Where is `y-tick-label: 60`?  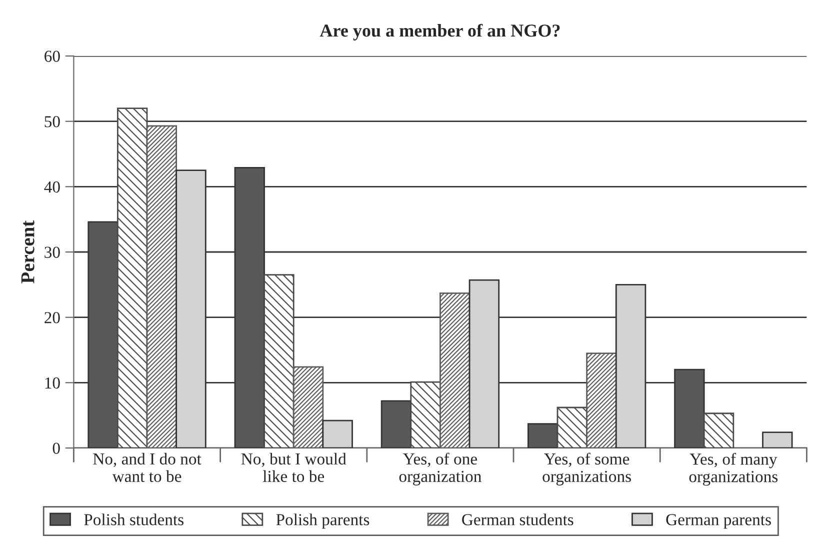
y-tick-label: 60 is located at coordinates (52, 56).